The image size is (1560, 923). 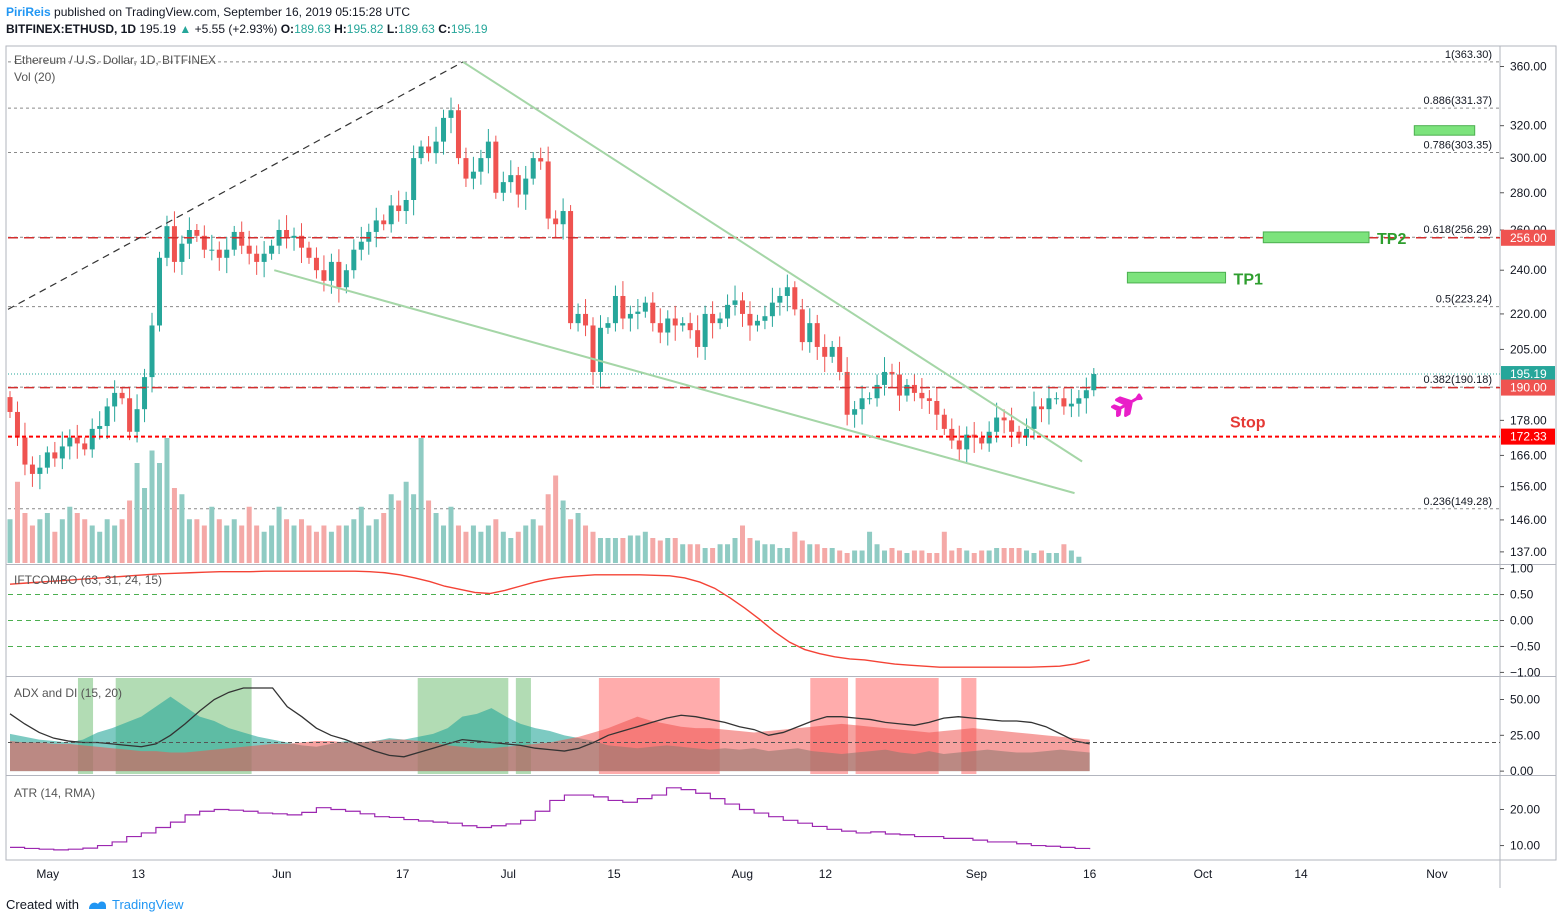 I want to click on y-tick-label: 137.00, so click(x=1528, y=552).